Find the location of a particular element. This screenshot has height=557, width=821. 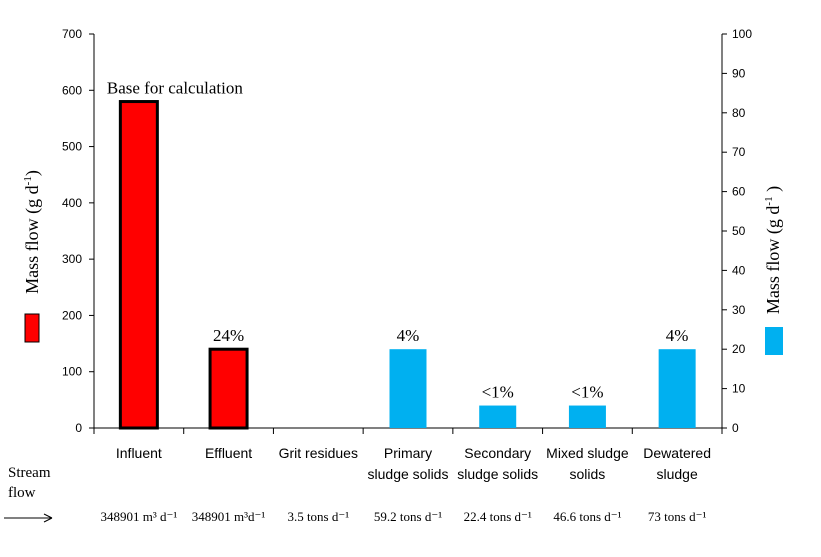

stream-flow-label: Stream is located at coordinates (29, 473).